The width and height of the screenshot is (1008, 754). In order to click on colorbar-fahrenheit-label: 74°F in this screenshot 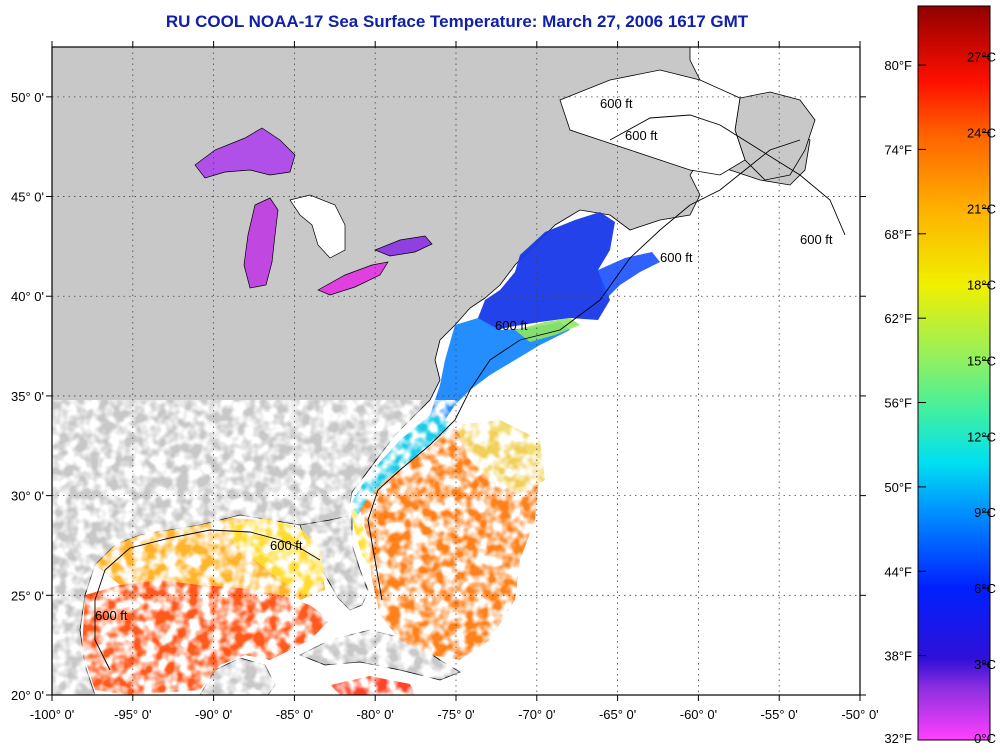, I will do `click(898, 149)`.